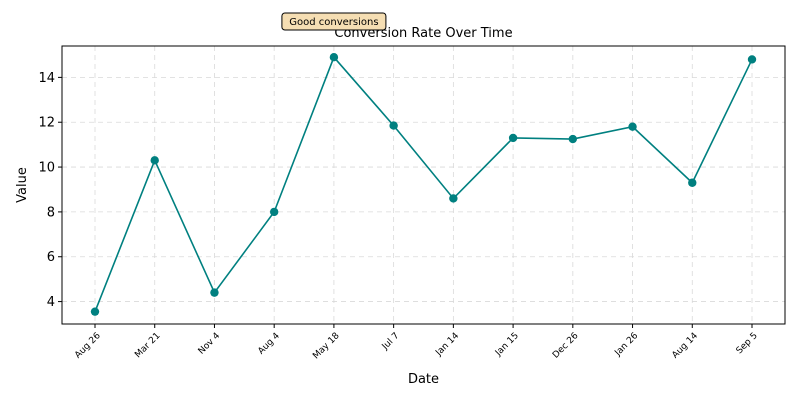 The image size is (800, 400). Describe the element at coordinates (627, 345) in the screenshot. I see `x-tick-label: Jan 26` at that location.